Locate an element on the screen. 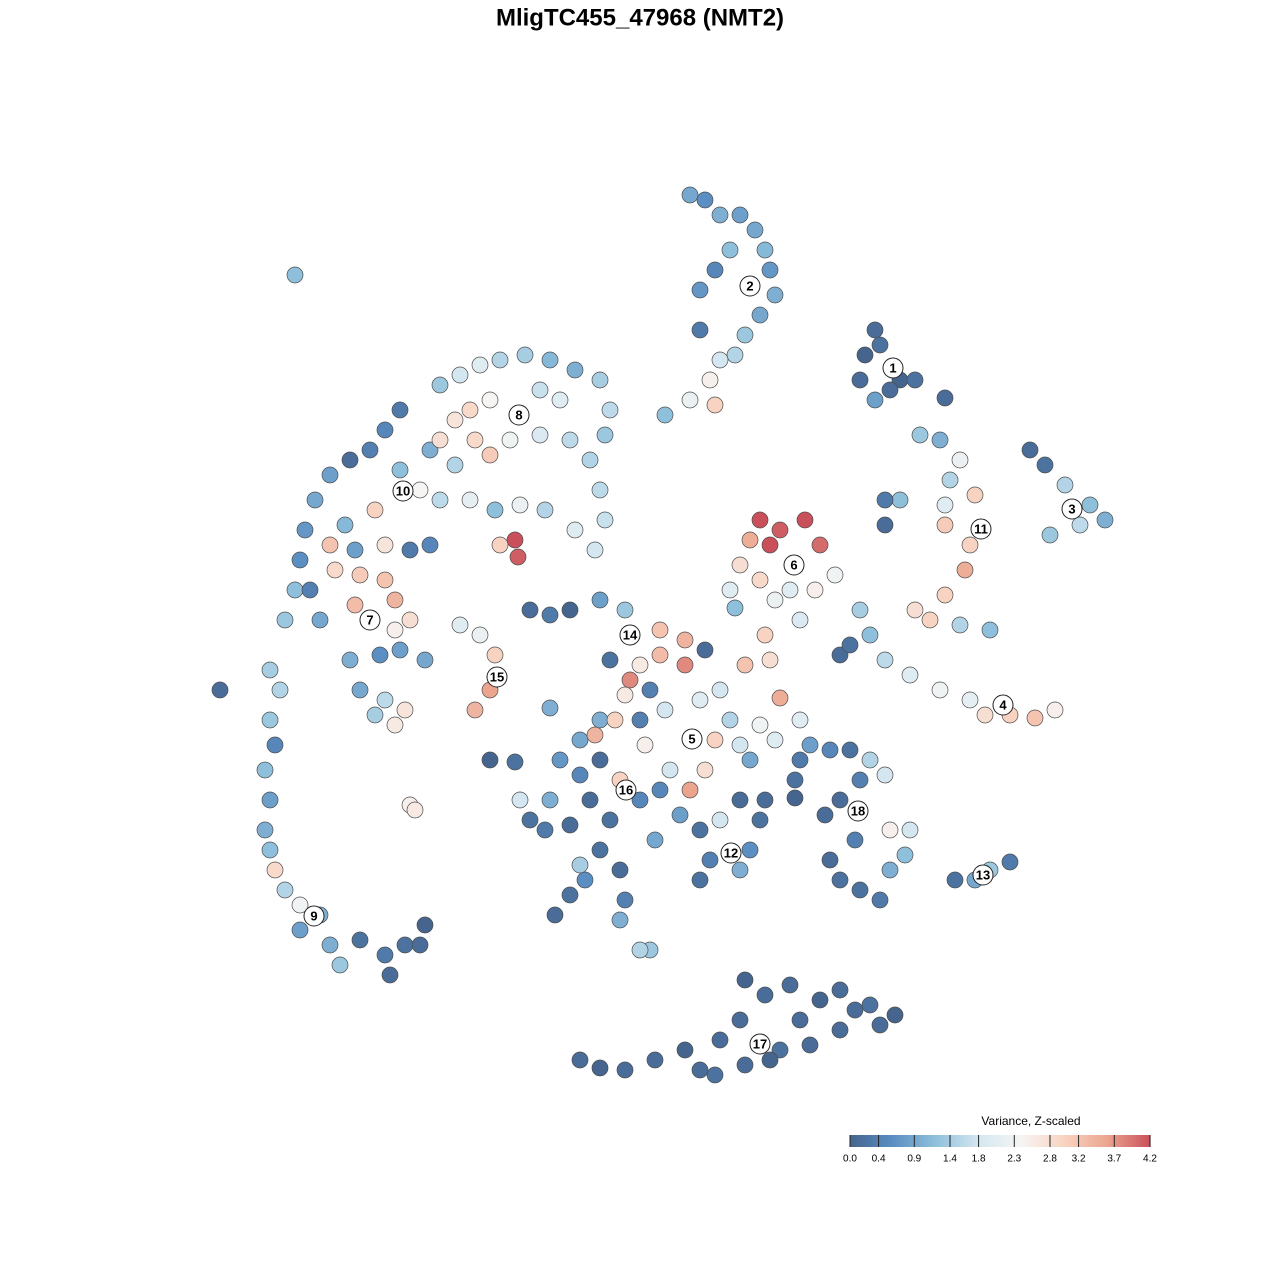  cluster-label: 11 is located at coordinates (981, 528).